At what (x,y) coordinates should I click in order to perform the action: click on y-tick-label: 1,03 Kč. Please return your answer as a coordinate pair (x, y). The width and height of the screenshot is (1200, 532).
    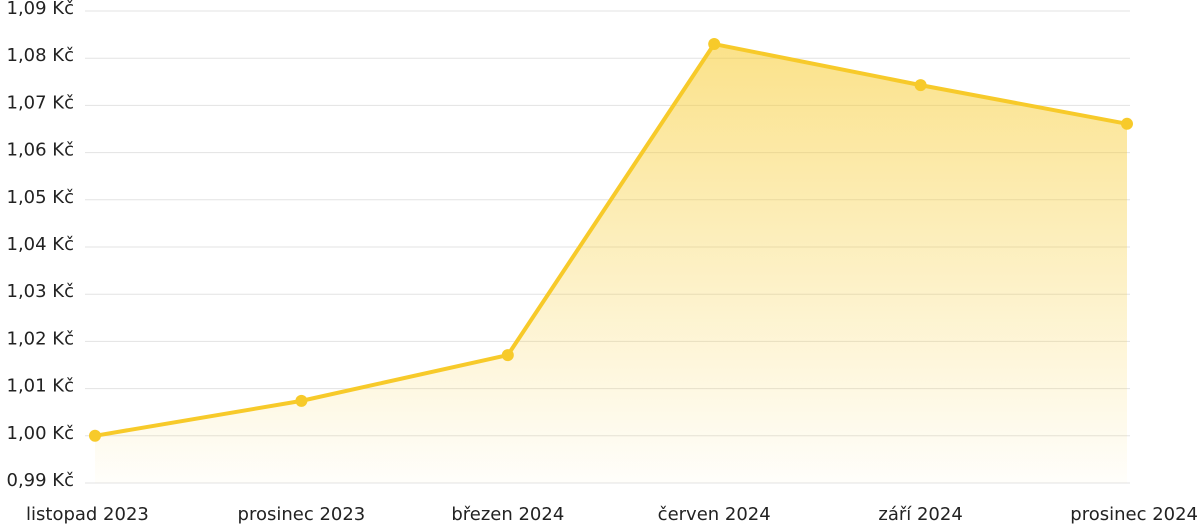
    Looking at the image, I should click on (41, 291).